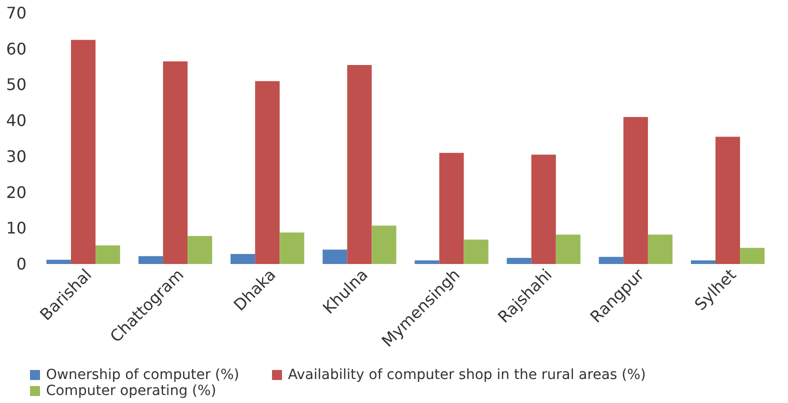 The width and height of the screenshot is (788, 403). What do you see at coordinates (16, 13) in the screenshot?
I see `y-tick-label: 70` at bounding box center [16, 13].